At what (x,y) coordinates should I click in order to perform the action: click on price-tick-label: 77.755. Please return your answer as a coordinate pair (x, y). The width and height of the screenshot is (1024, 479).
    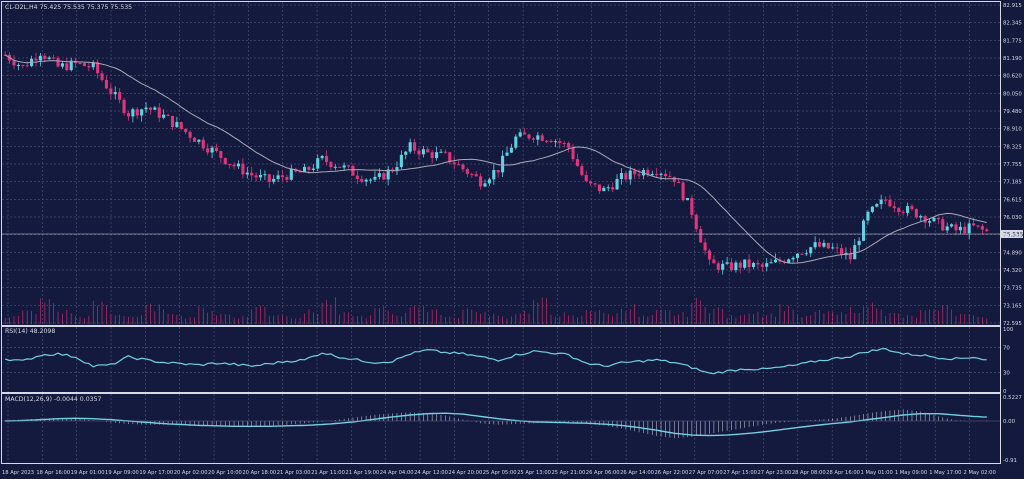
    Looking at the image, I should click on (1012, 165).